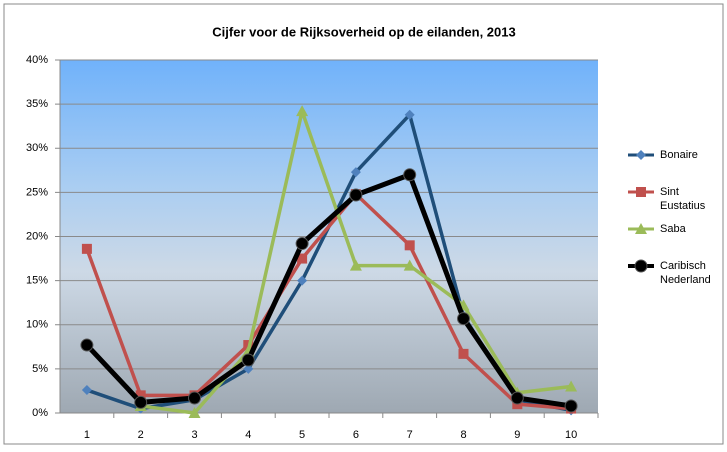  I want to click on y-tick-label: 30%, so click(37, 148).